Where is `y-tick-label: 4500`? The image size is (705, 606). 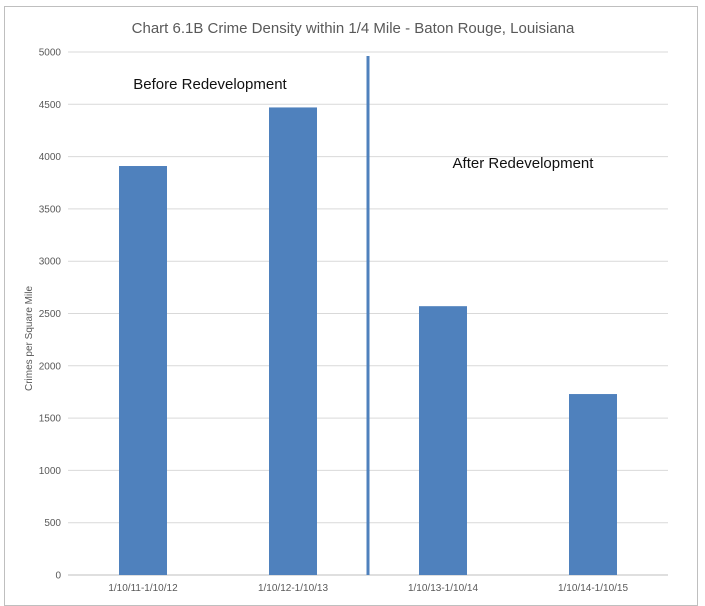 y-tick-label: 4500 is located at coordinates (50, 105).